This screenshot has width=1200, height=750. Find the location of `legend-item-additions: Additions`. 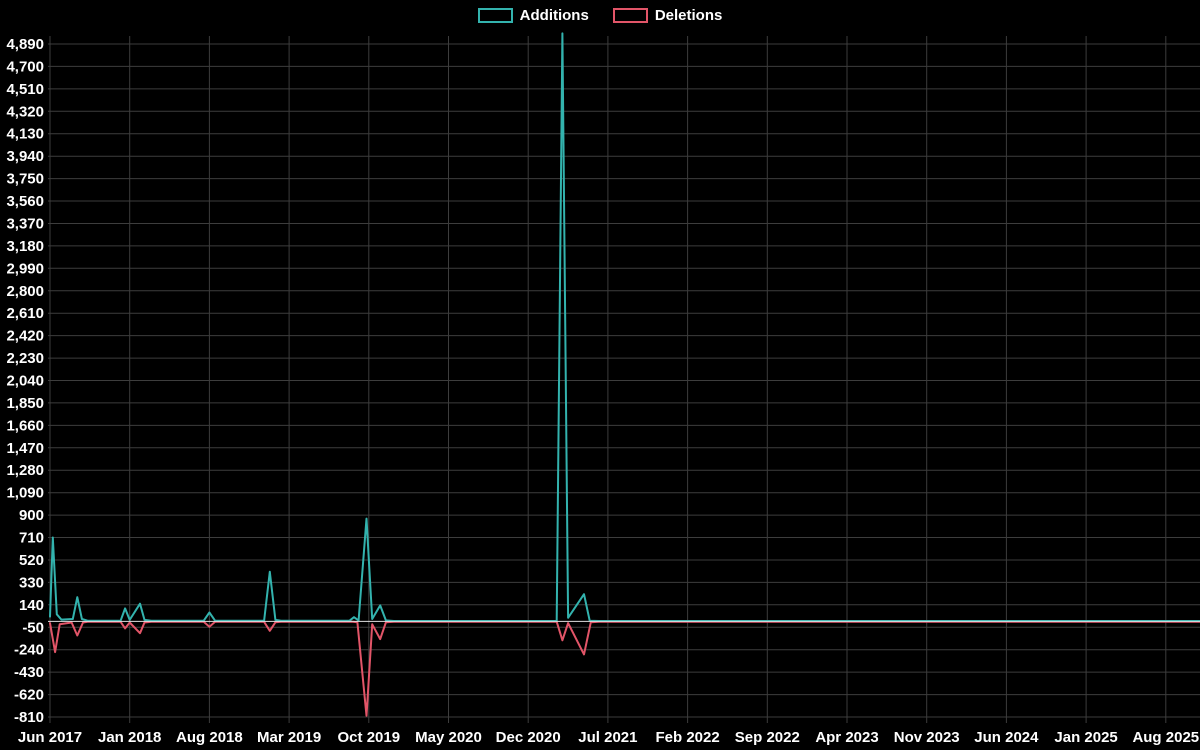

legend-item-additions: Additions is located at coordinates (533, 15).